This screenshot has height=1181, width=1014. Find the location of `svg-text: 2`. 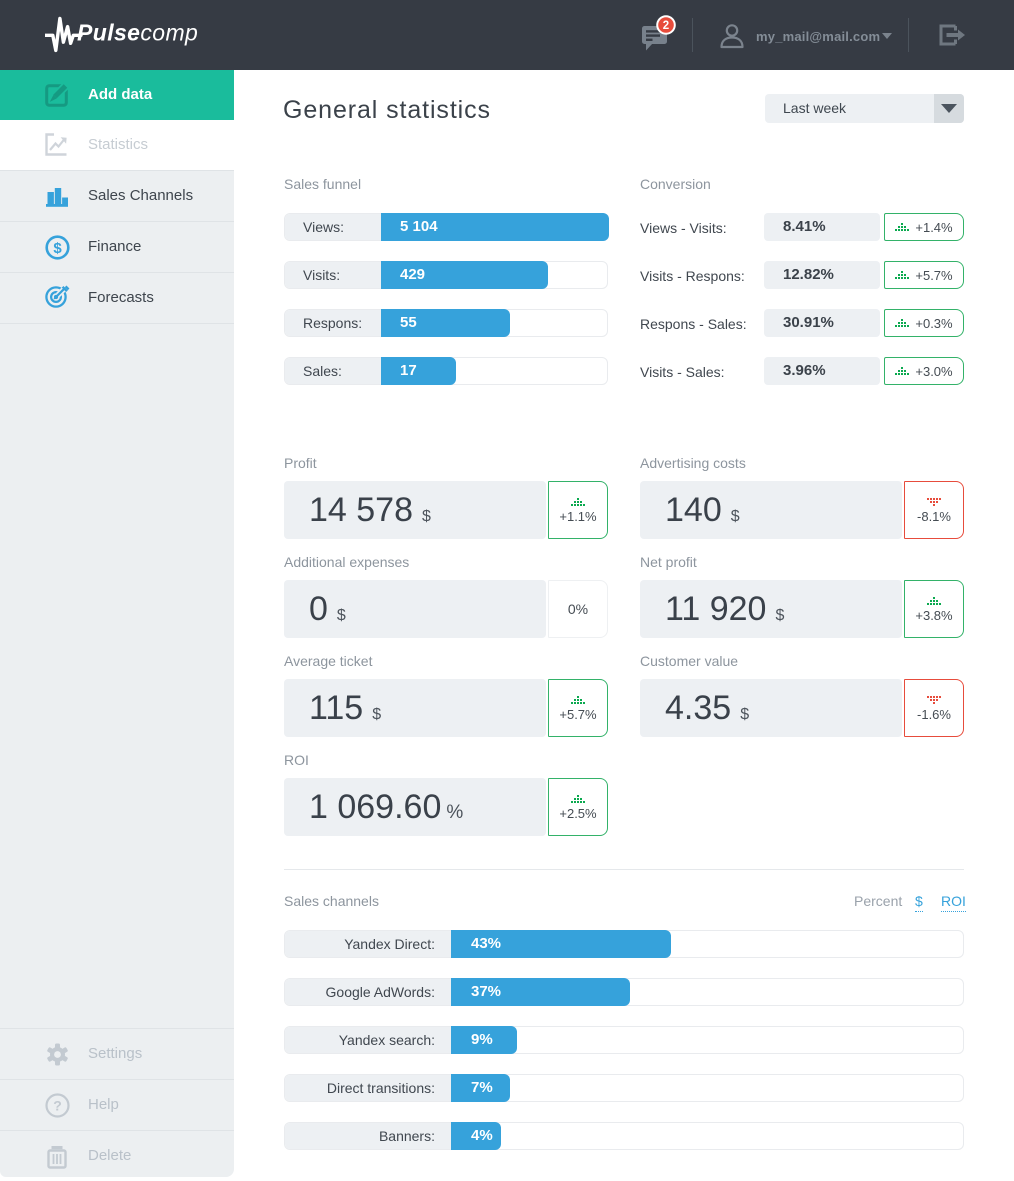

svg-text: 2 is located at coordinates (666, 26).